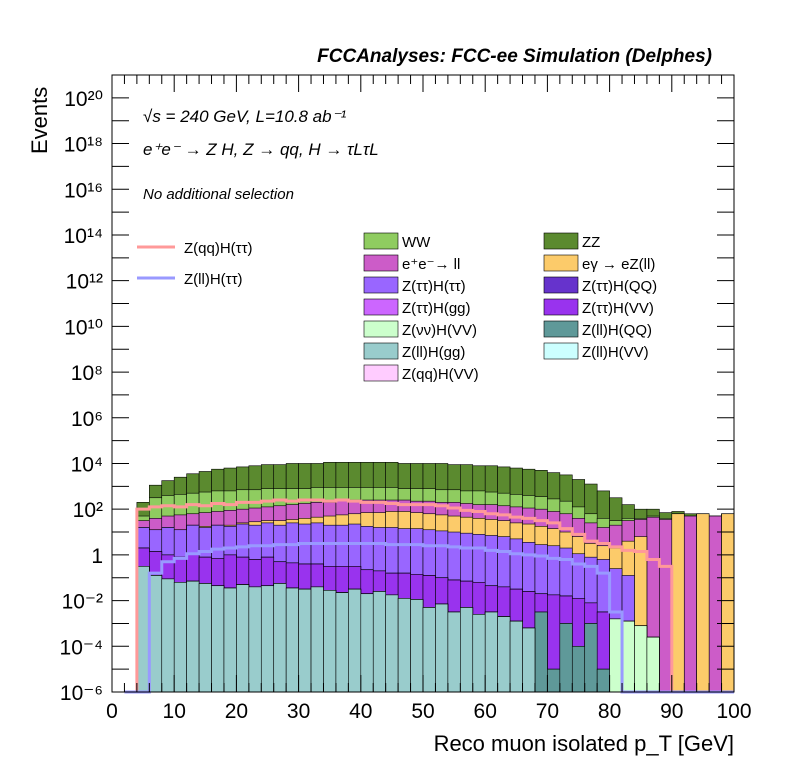 This screenshot has width=796, height=772. Describe the element at coordinates (584, 743) in the screenshot. I see `x-axis-label: Reco muon isolated p_T [GeV]` at that location.